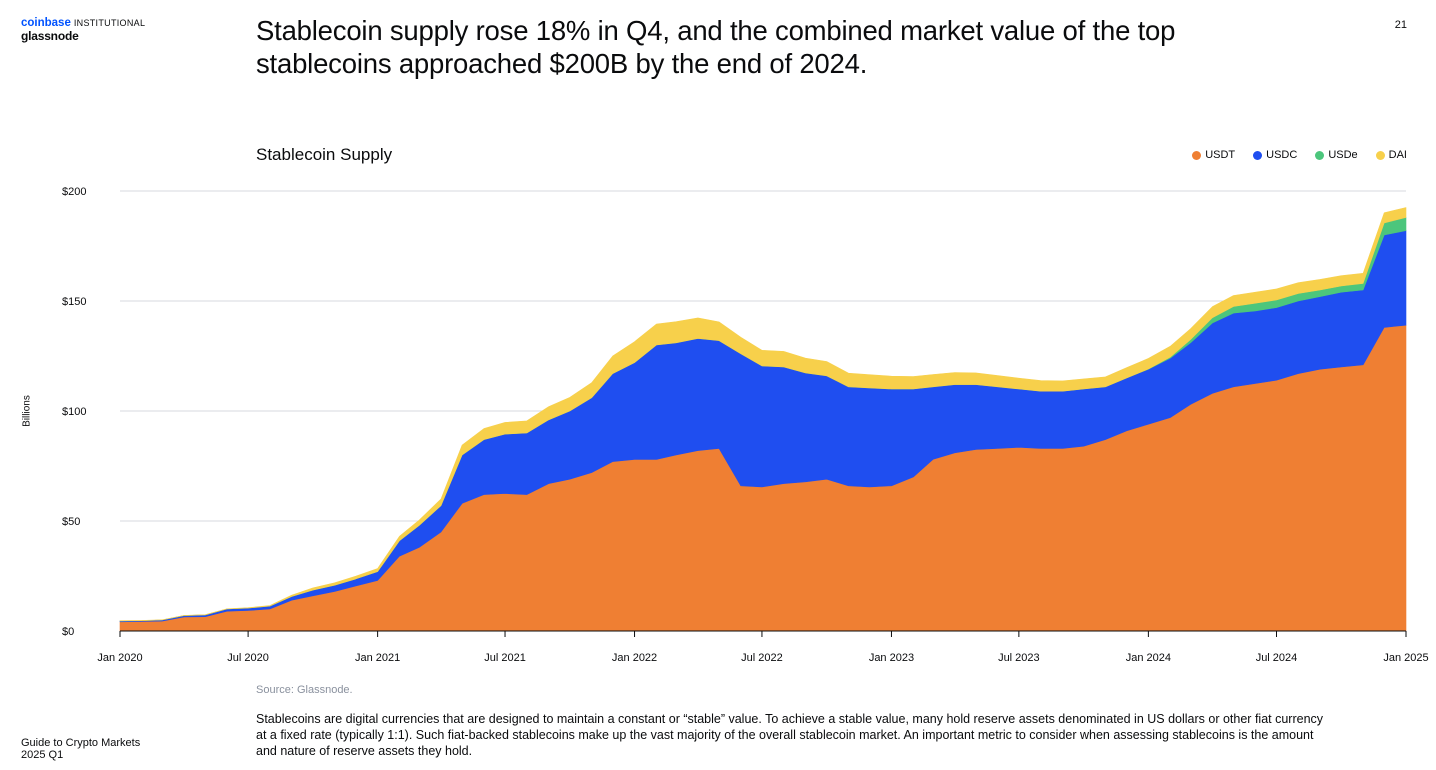 The width and height of the screenshot is (1436, 770). I want to click on brand-logo: coinbase INSTITUTIONAL glassnode, so click(83, 30).